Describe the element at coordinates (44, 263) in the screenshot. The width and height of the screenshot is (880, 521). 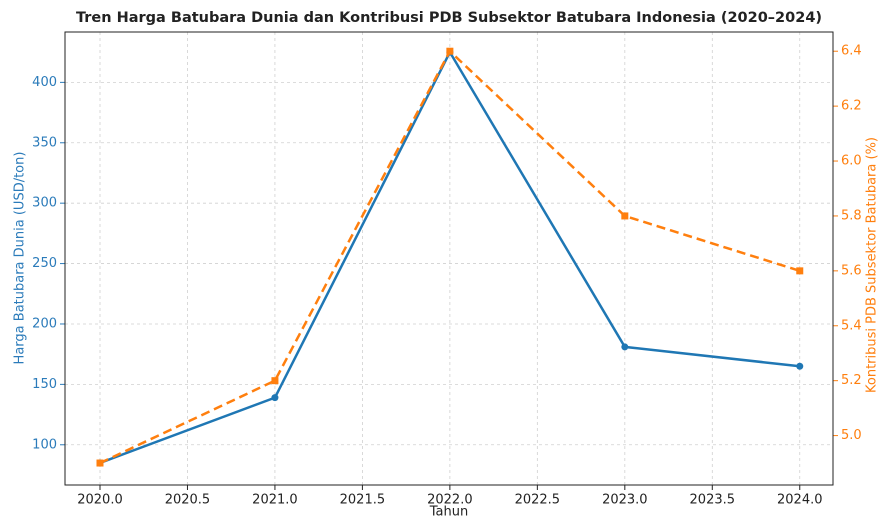
I see `y-tick-label: 250` at that location.